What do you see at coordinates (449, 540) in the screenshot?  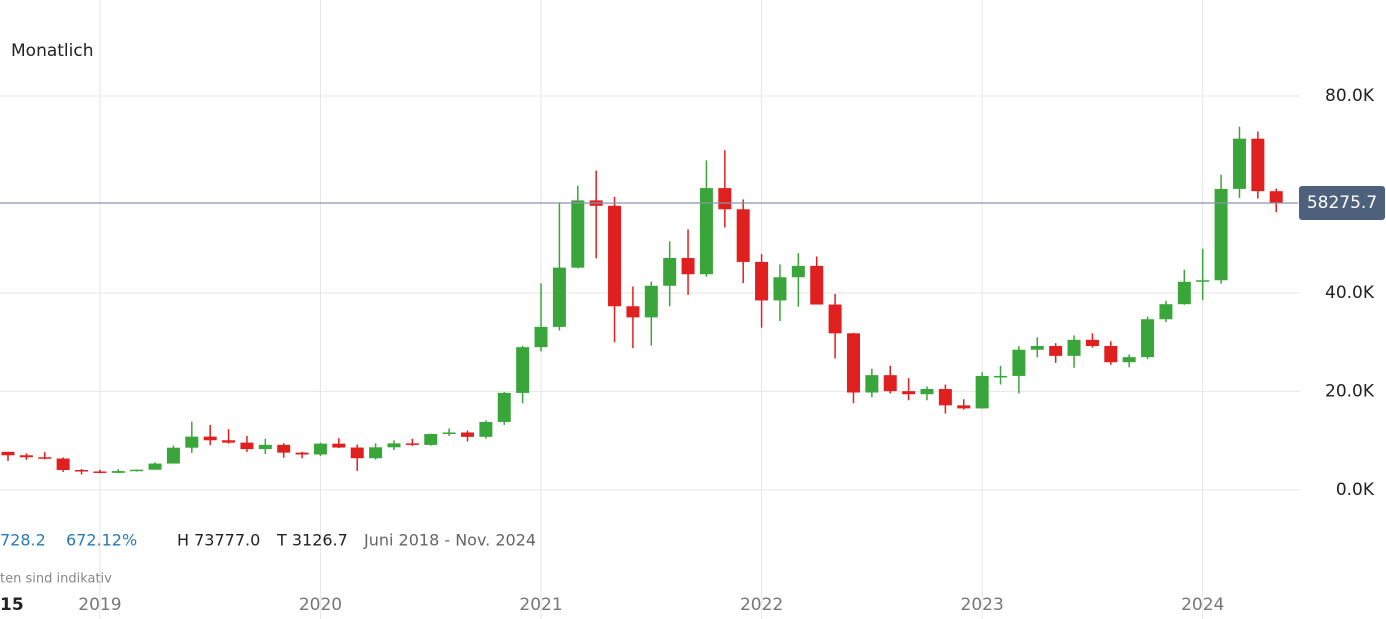 I see `stat: Juni 2018 - Nov. 2024` at bounding box center [449, 540].